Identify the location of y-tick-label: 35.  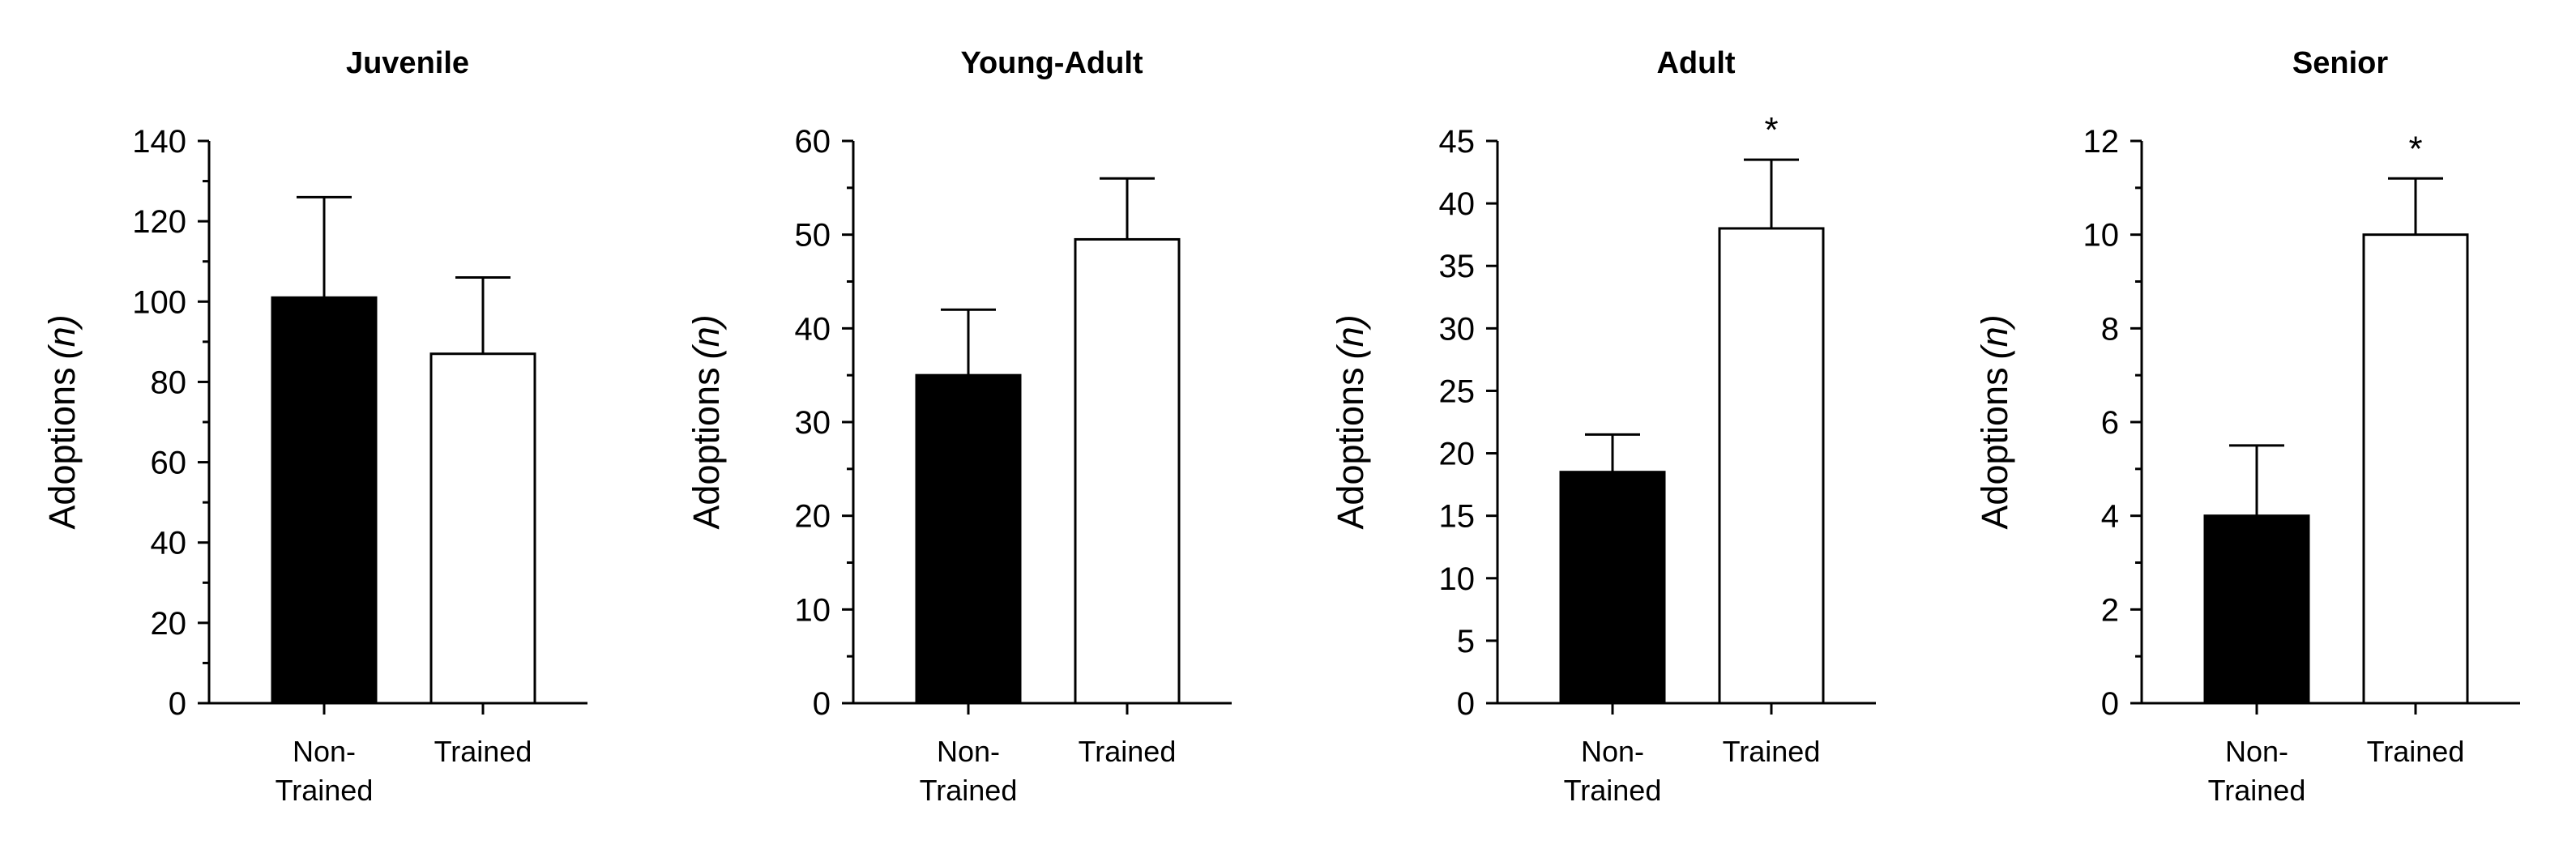
(1457, 266).